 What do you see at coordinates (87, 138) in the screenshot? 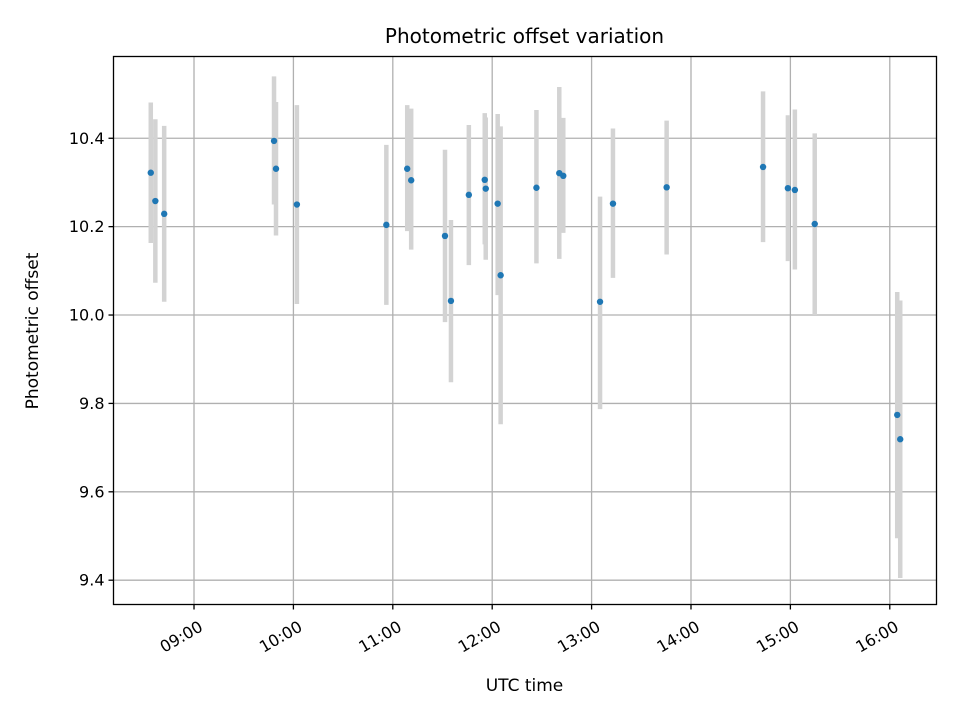
I see `y-tick-label: 10.4` at bounding box center [87, 138].